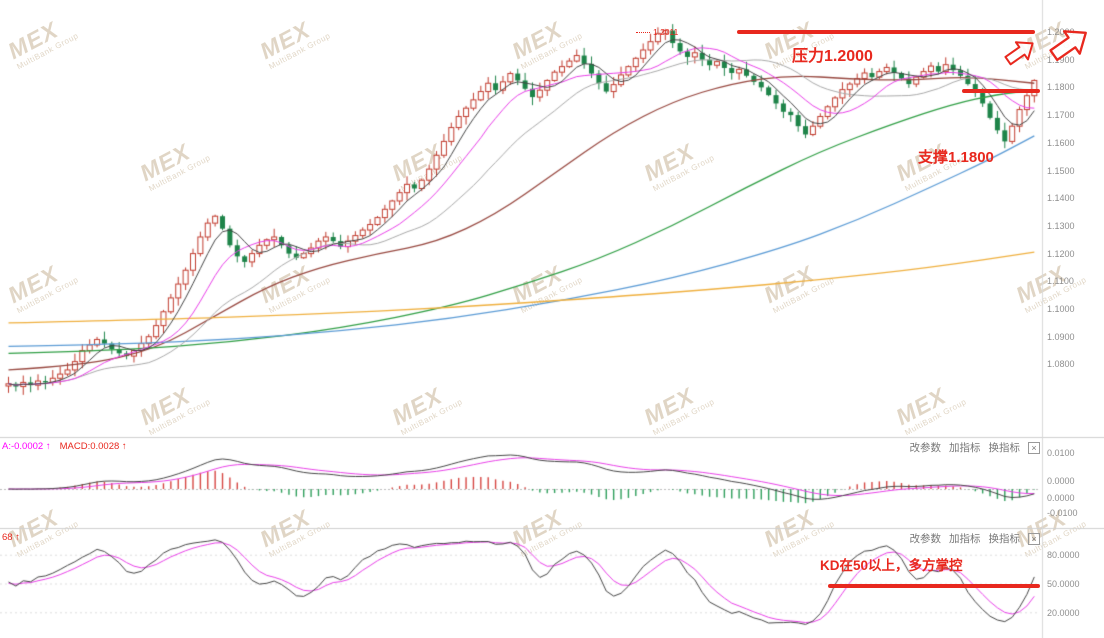 The width and height of the screenshot is (1104, 638). What do you see at coordinates (965, 448) in the screenshot?
I see `macd-add-indicator-link: 加指标` at bounding box center [965, 448].